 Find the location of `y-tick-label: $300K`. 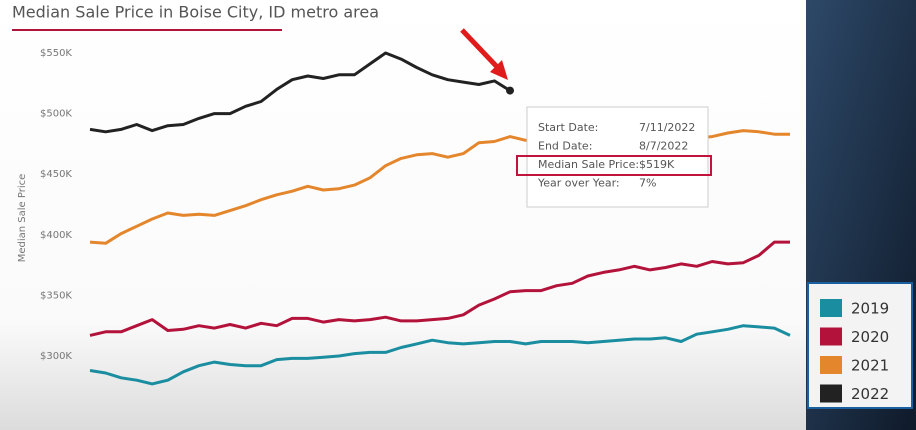

y-tick-label: $300K is located at coordinates (56, 356).